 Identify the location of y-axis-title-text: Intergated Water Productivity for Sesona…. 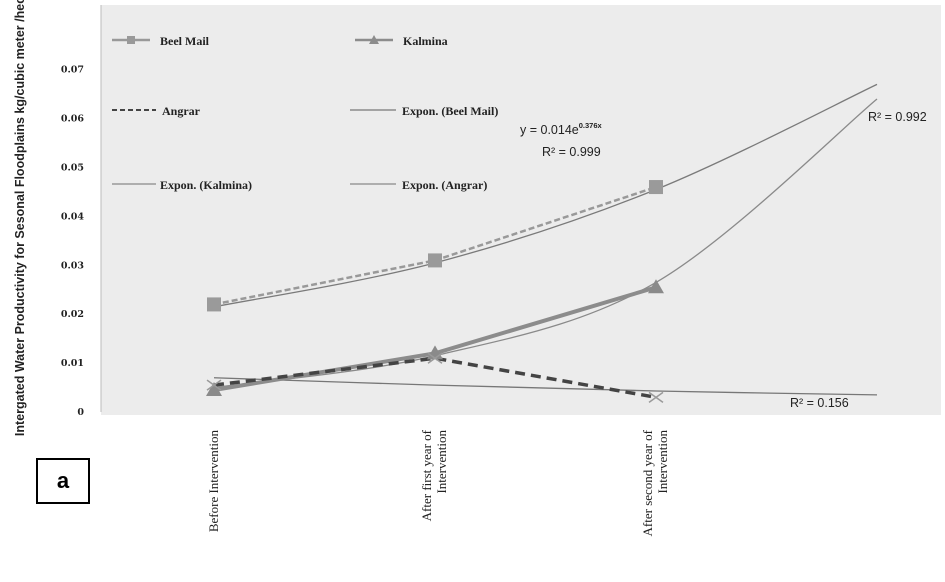
(20, 218).